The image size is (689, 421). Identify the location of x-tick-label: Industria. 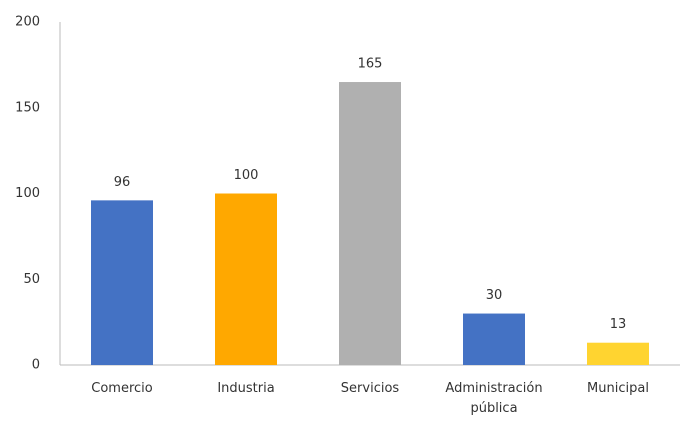
(246, 388).